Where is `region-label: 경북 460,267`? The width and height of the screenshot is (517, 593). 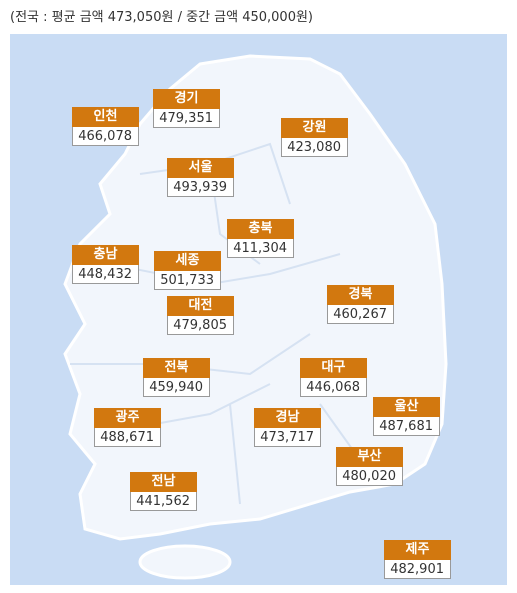
region-label: 경북 460,267 is located at coordinates (360, 304).